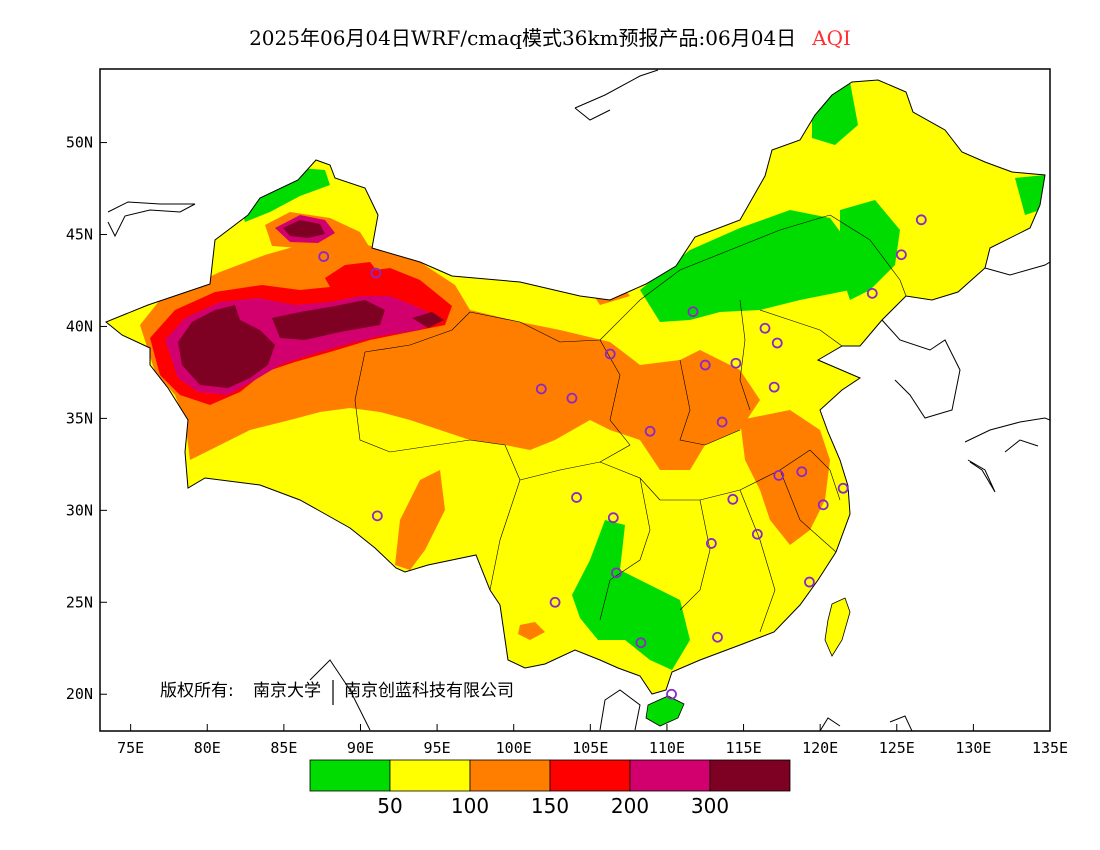 This screenshot has width=1100, height=850. Describe the element at coordinates (837, 627) in the screenshot. I see `taiwan-island` at that location.